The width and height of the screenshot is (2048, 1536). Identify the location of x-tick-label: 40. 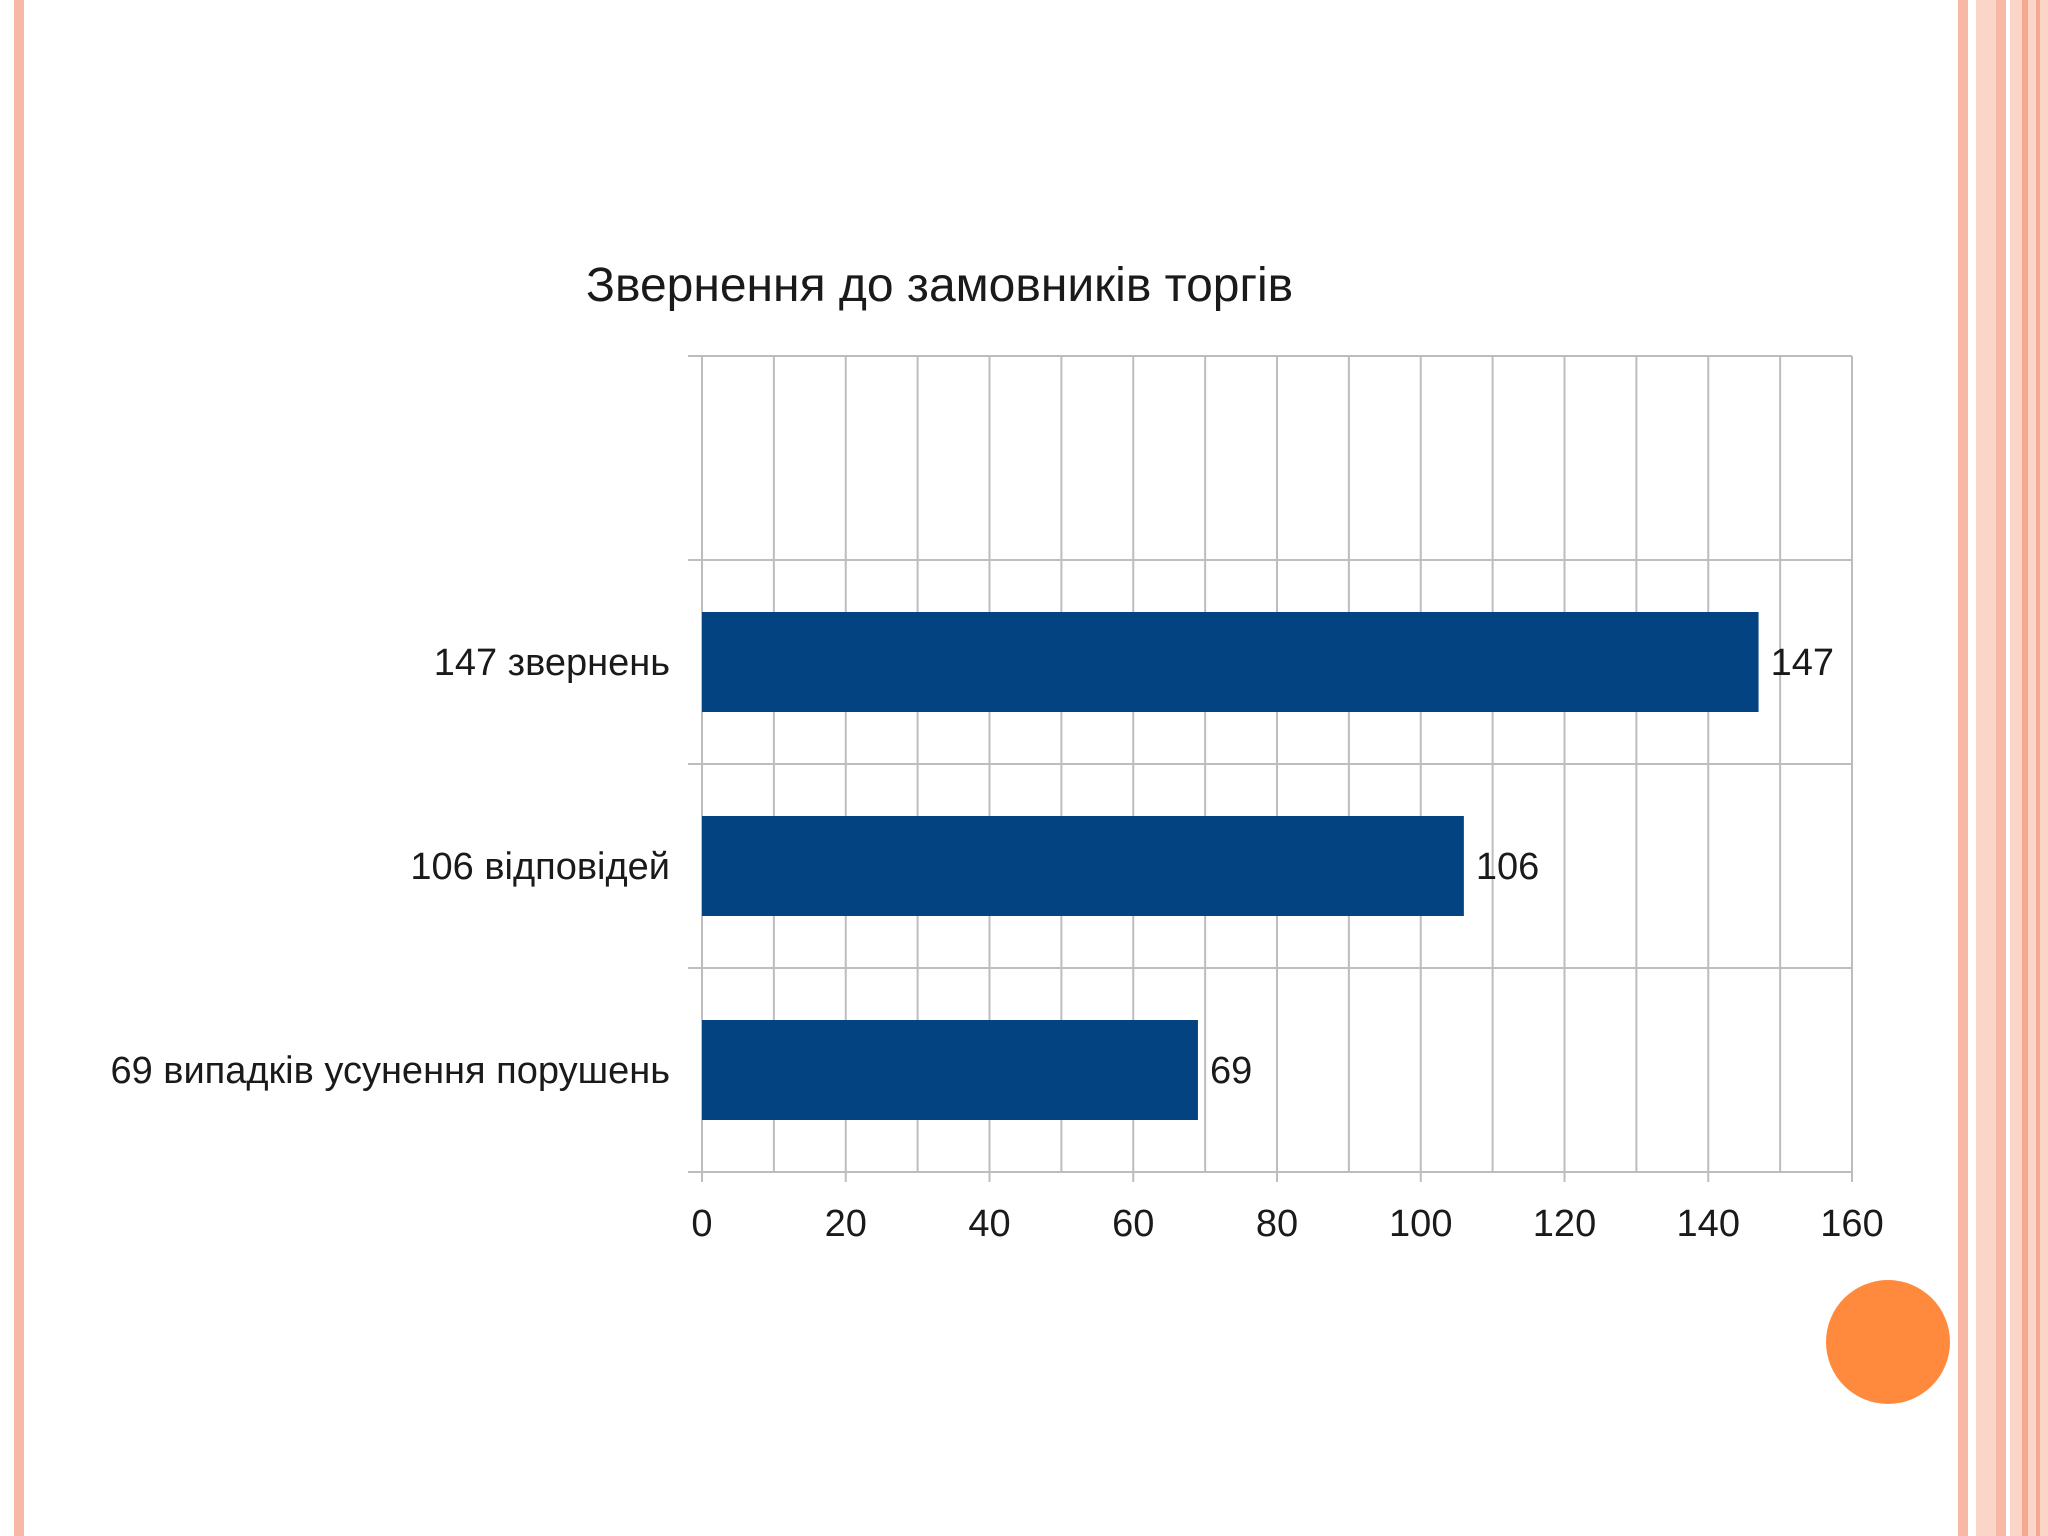
(989, 1224).